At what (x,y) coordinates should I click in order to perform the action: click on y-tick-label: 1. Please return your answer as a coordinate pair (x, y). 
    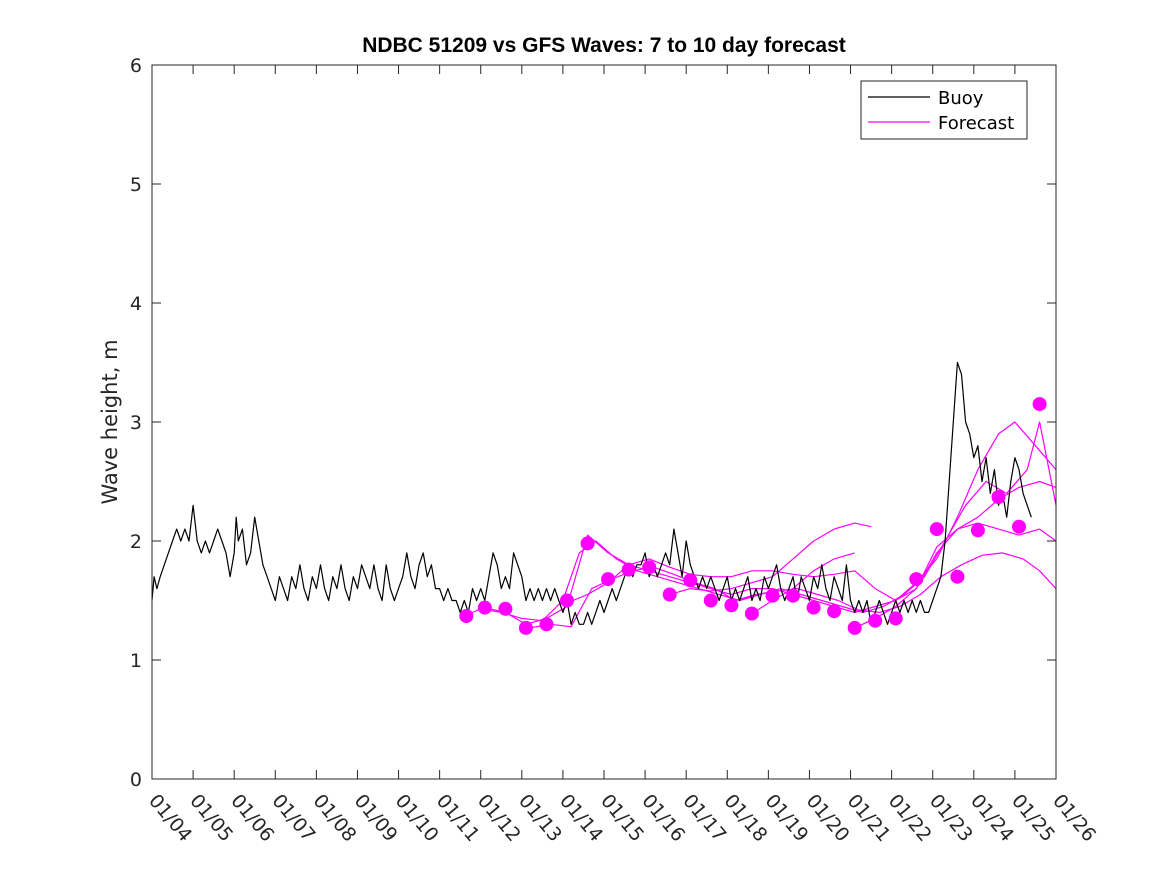
    Looking at the image, I should click on (136, 661).